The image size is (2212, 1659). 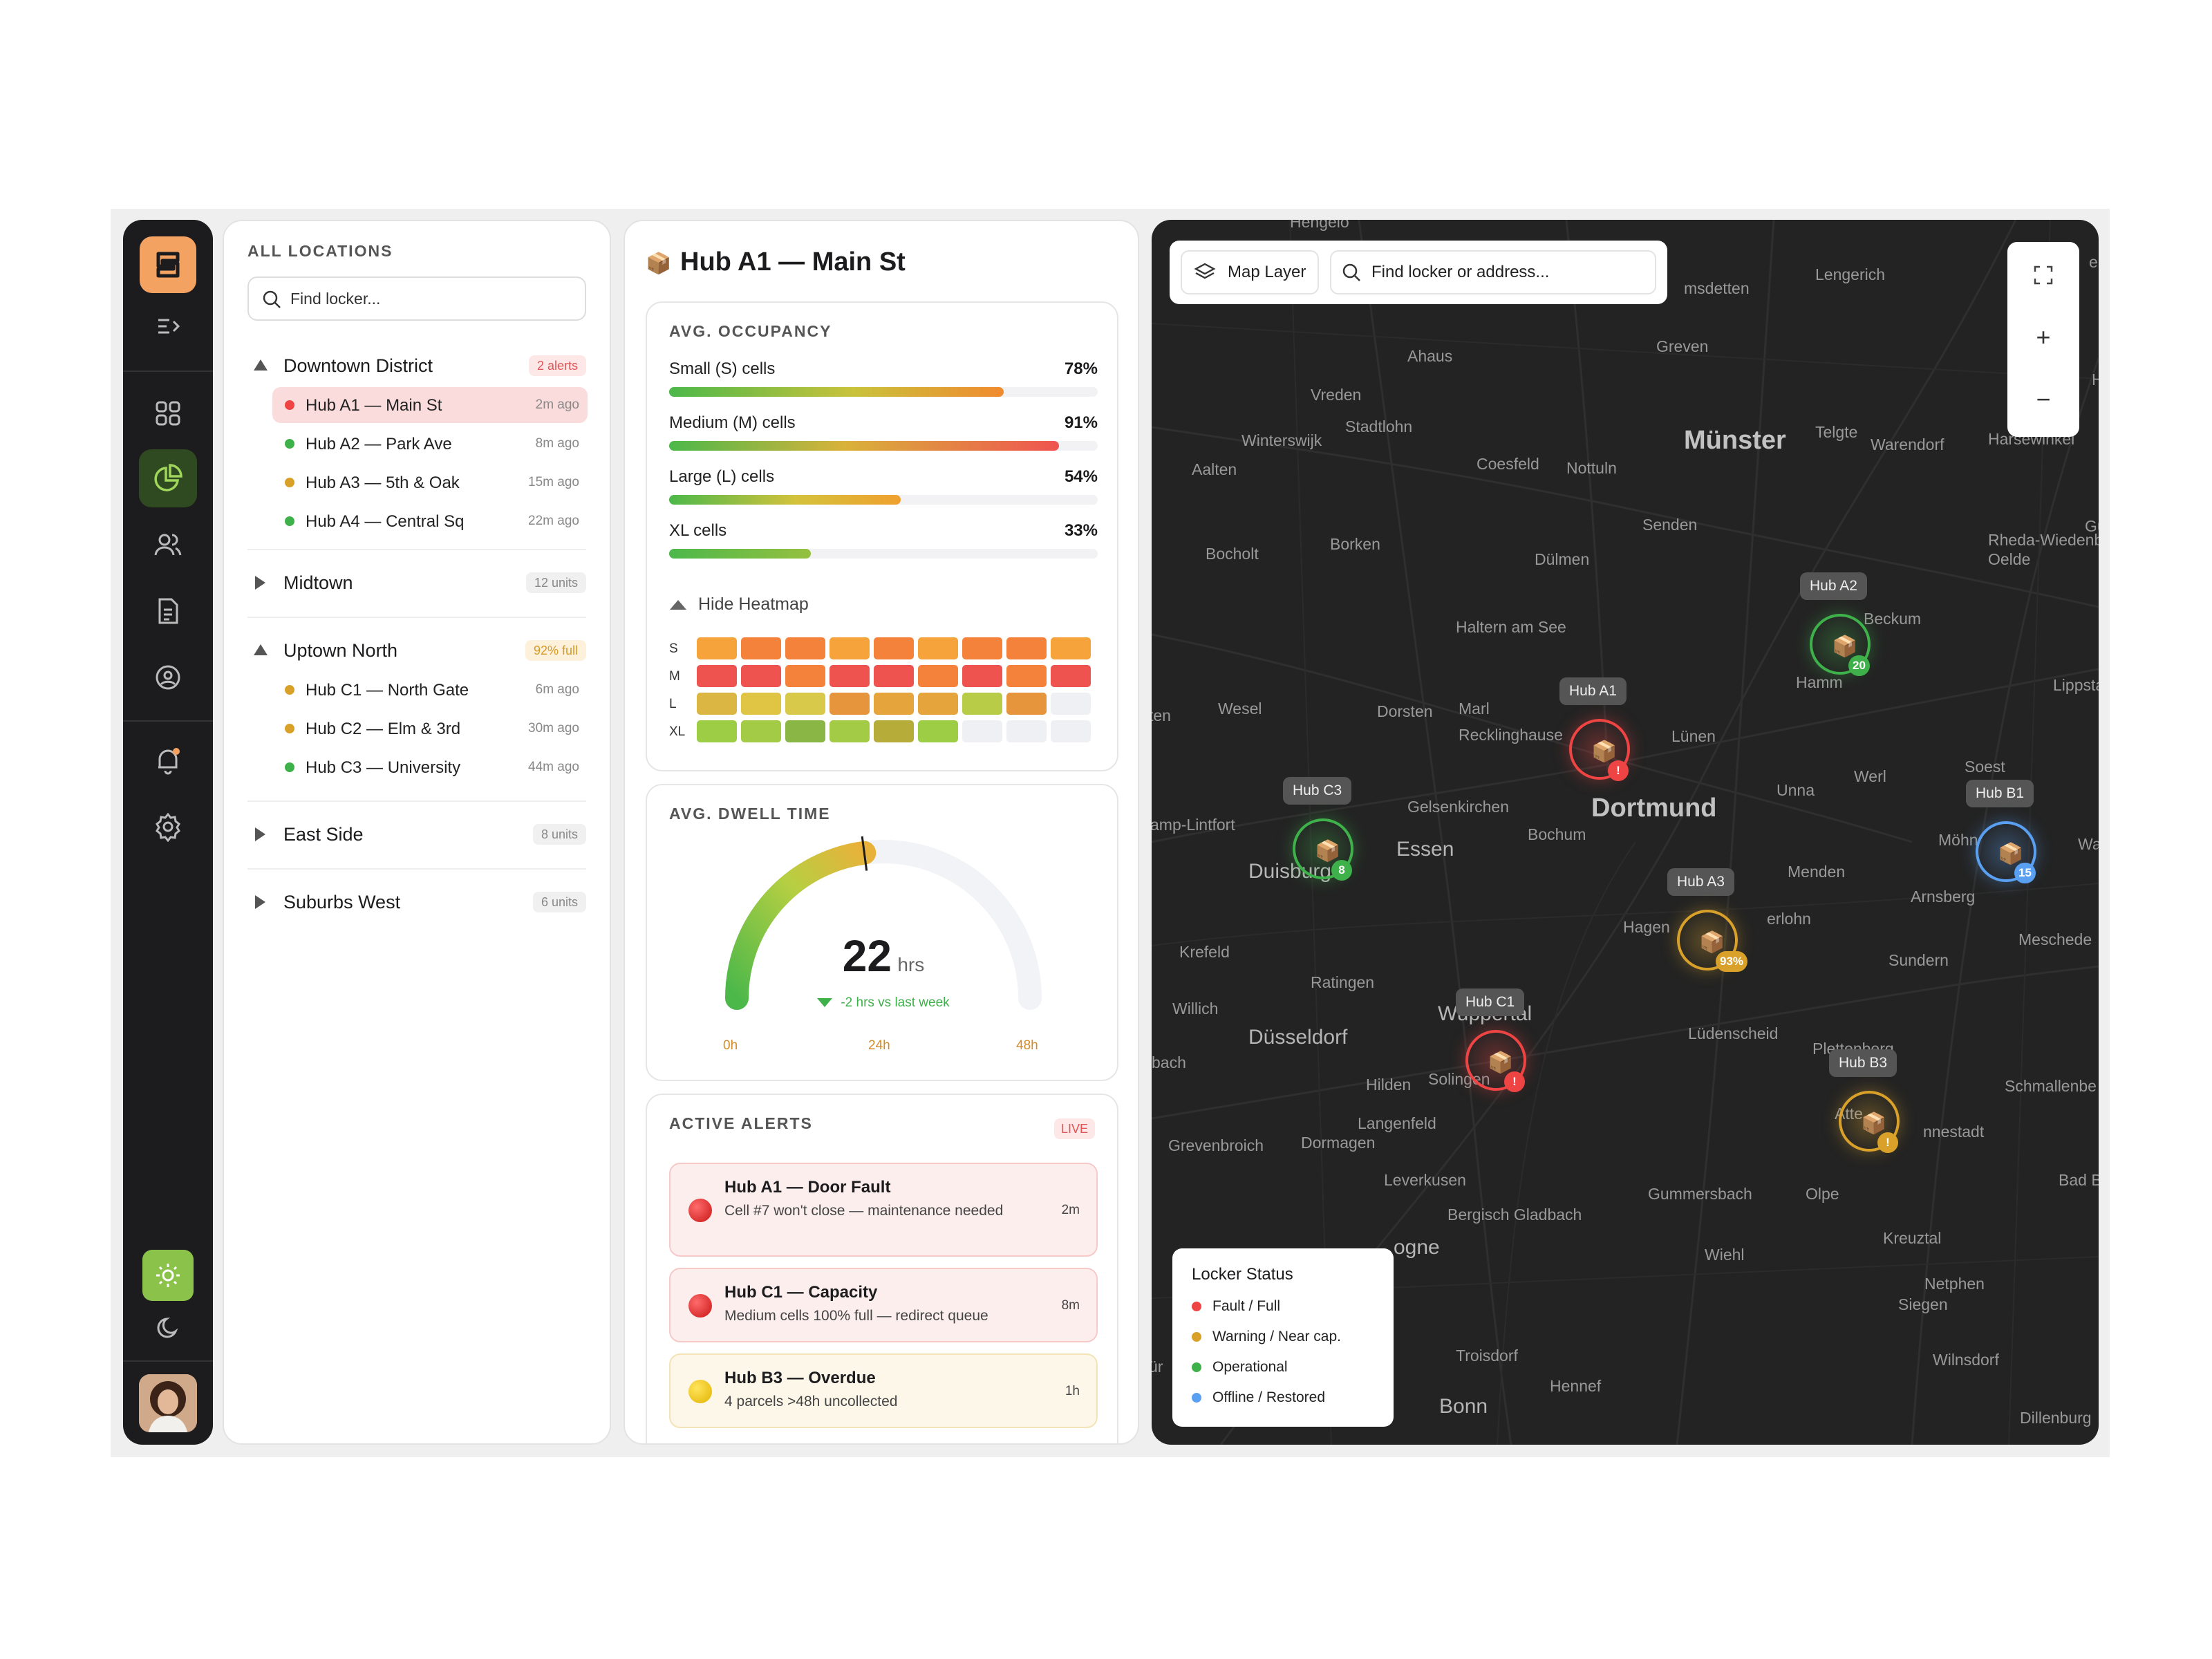 I want to click on map-marker-hub-a2: Hub A2 📦 20, so click(x=1837, y=625).